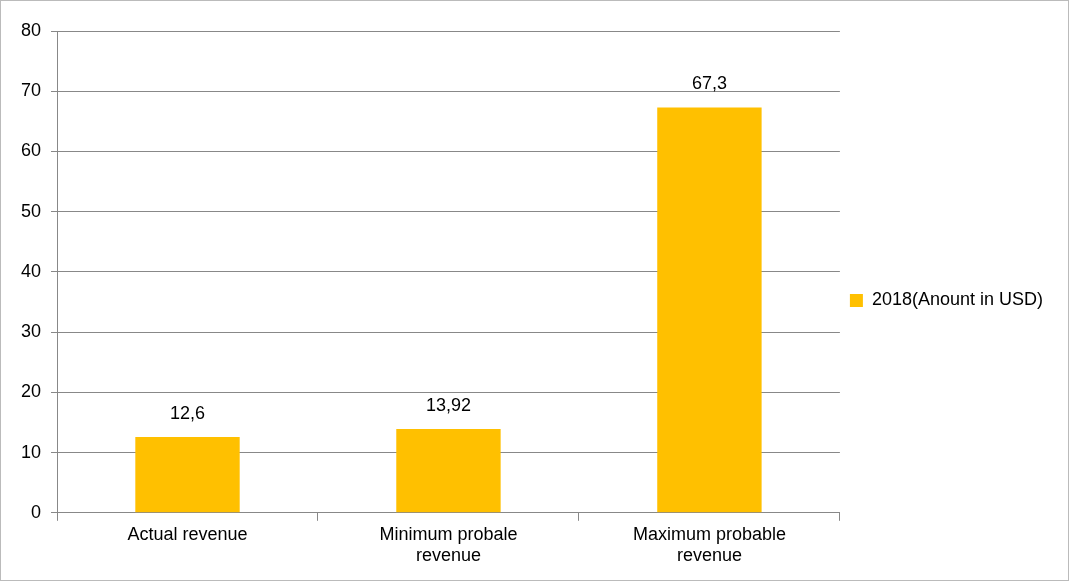 This screenshot has width=1069, height=581. I want to click on legend-label: 2018(Anount in USD), so click(957, 299).